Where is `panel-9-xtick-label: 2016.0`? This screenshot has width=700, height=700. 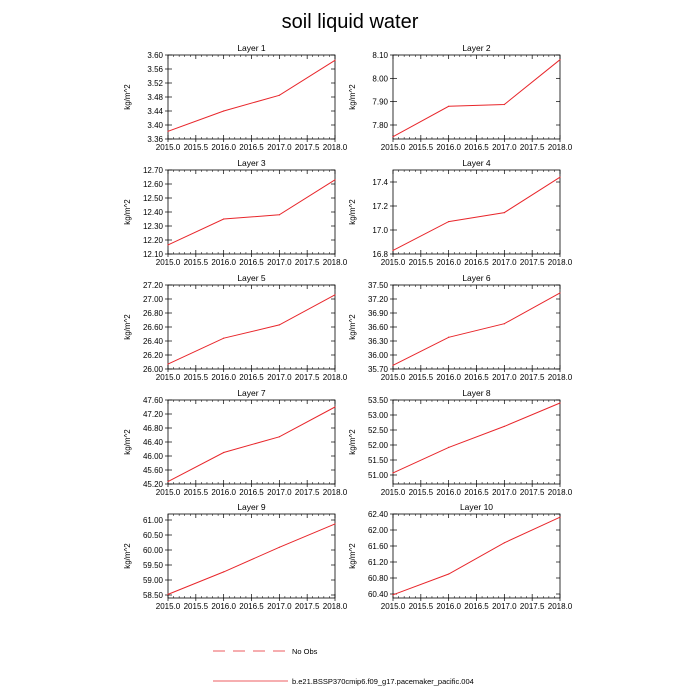
panel-9-xtick-label: 2016.0 is located at coordinates (223, 606).